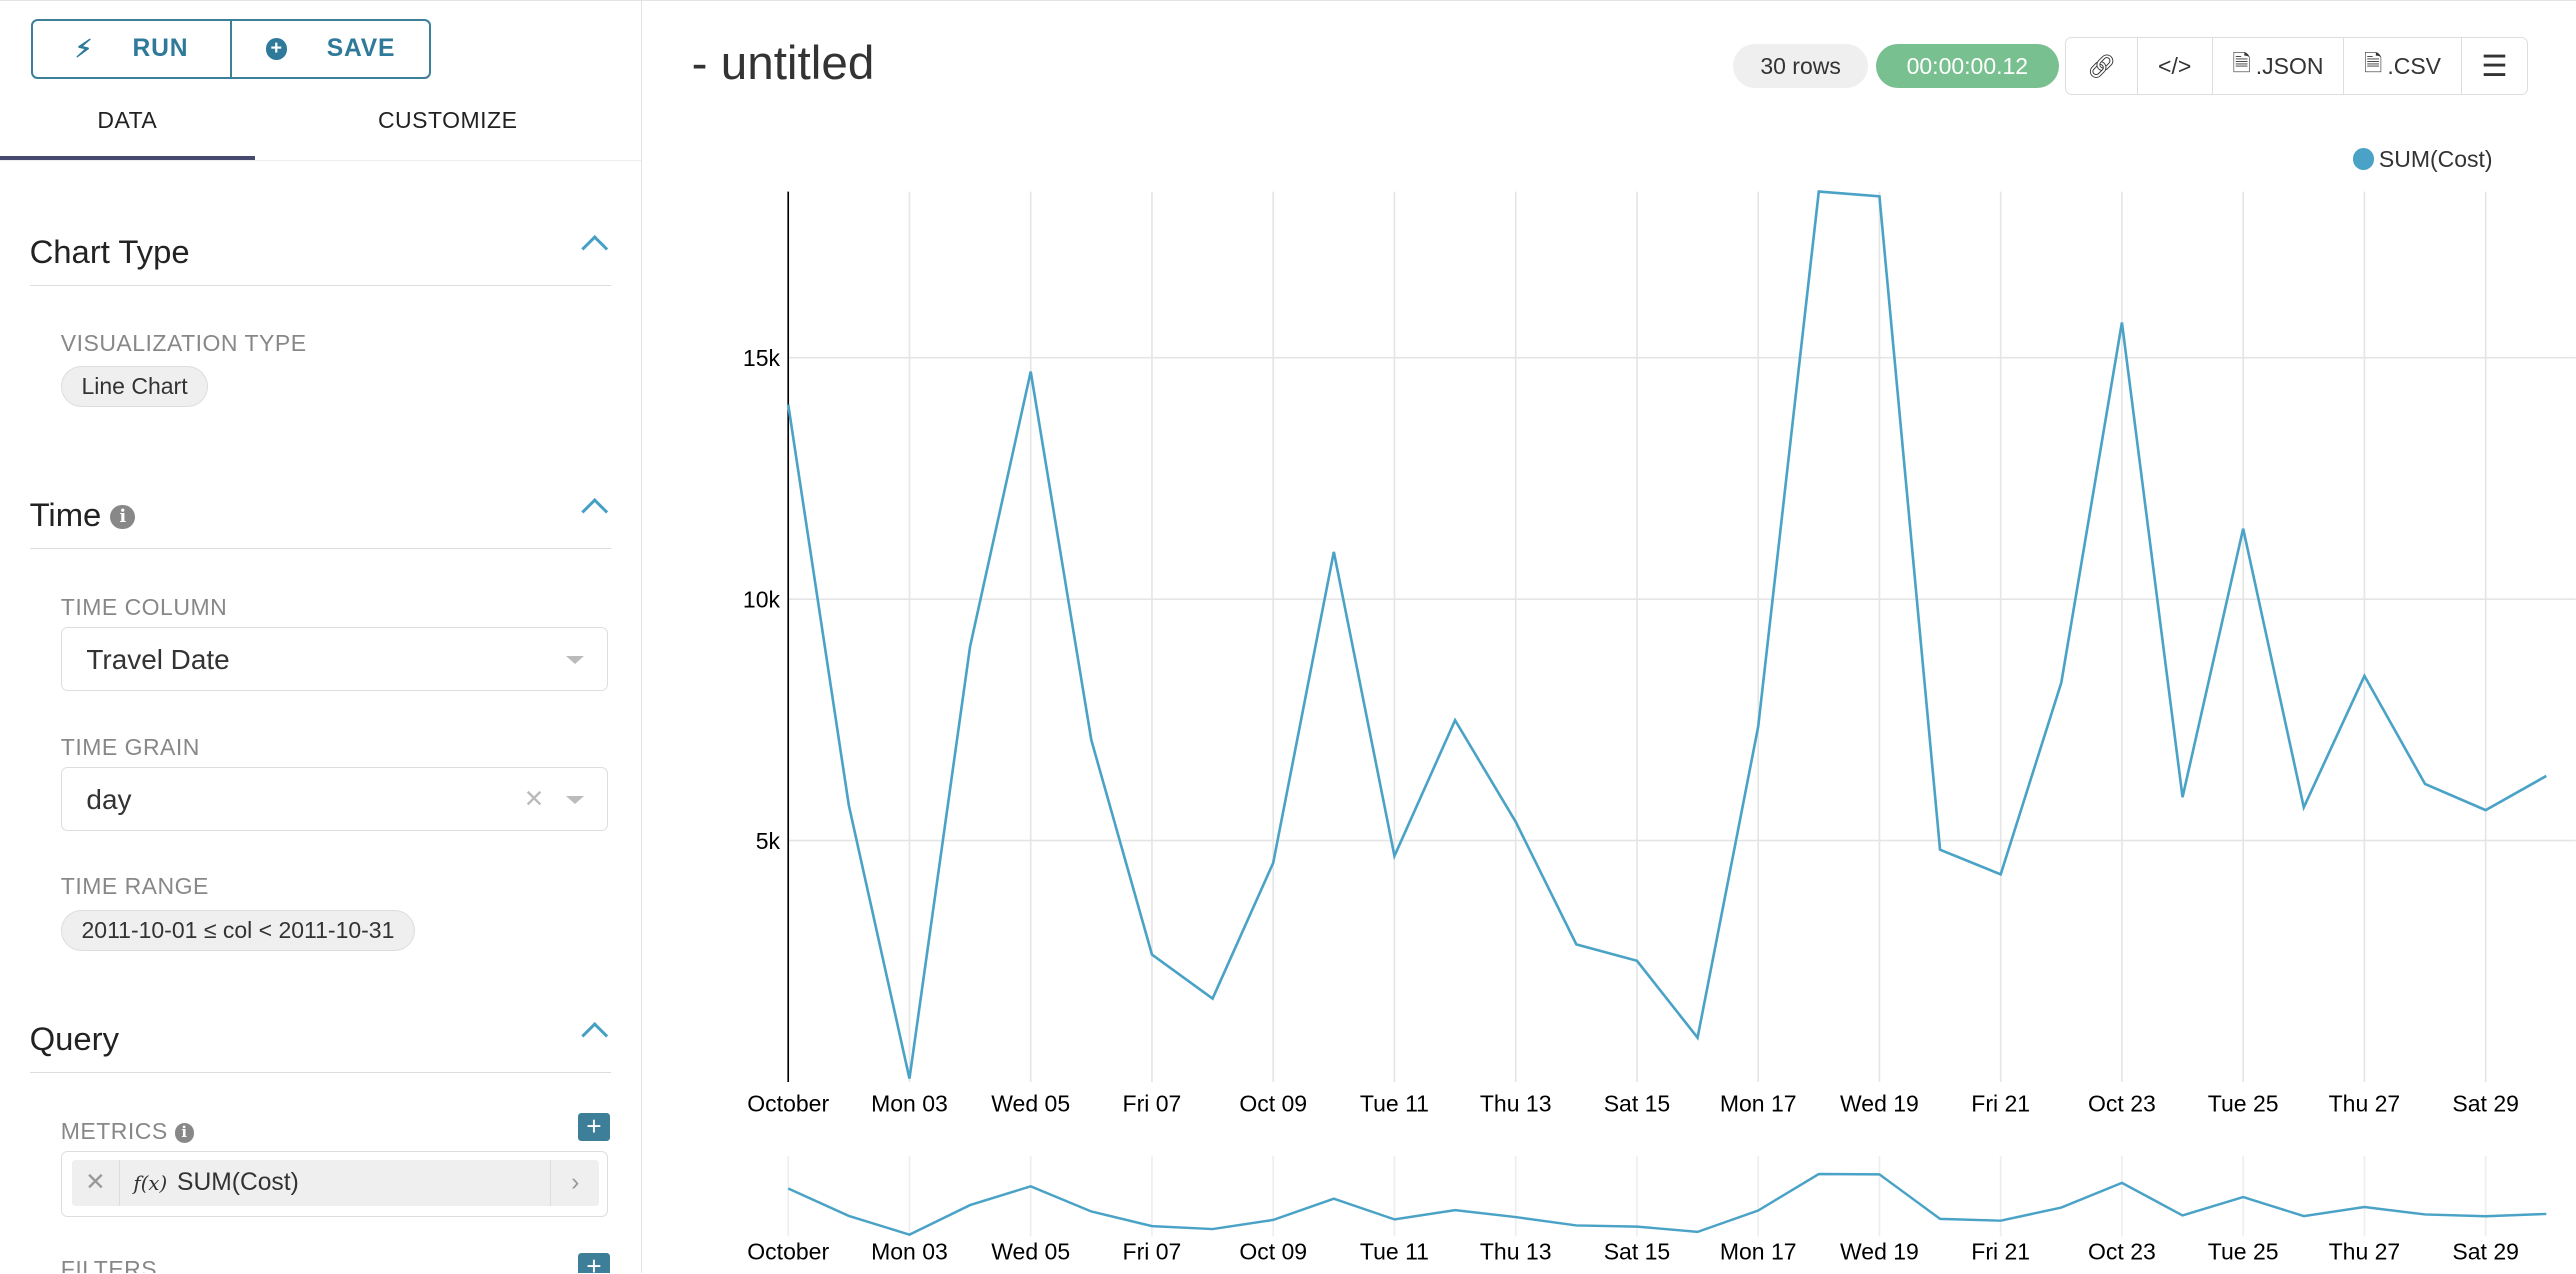  Describe the element at coordinates (1031, 1104) in the screenshot. I see `x-tick-label: Wed 05` at that location.